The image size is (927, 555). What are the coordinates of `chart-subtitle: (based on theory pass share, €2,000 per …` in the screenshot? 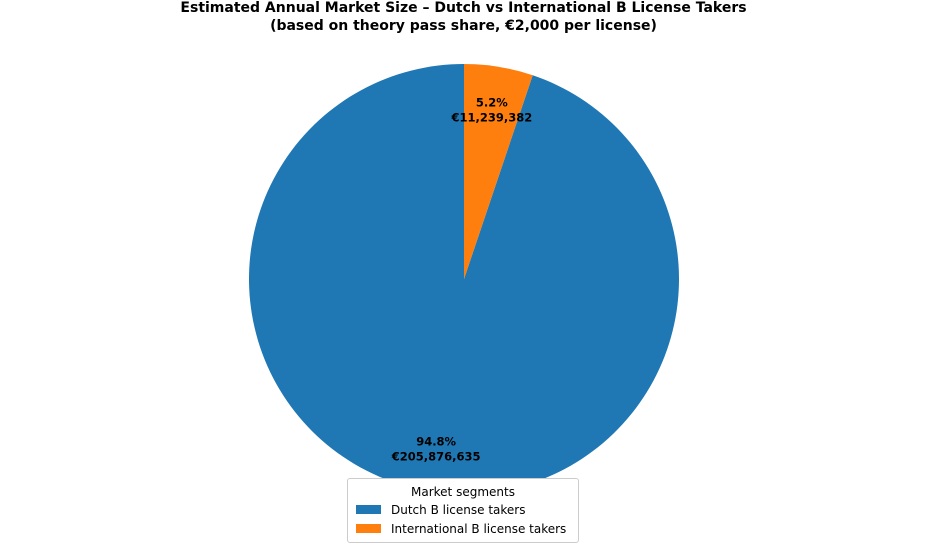 It's located at (463, 26).